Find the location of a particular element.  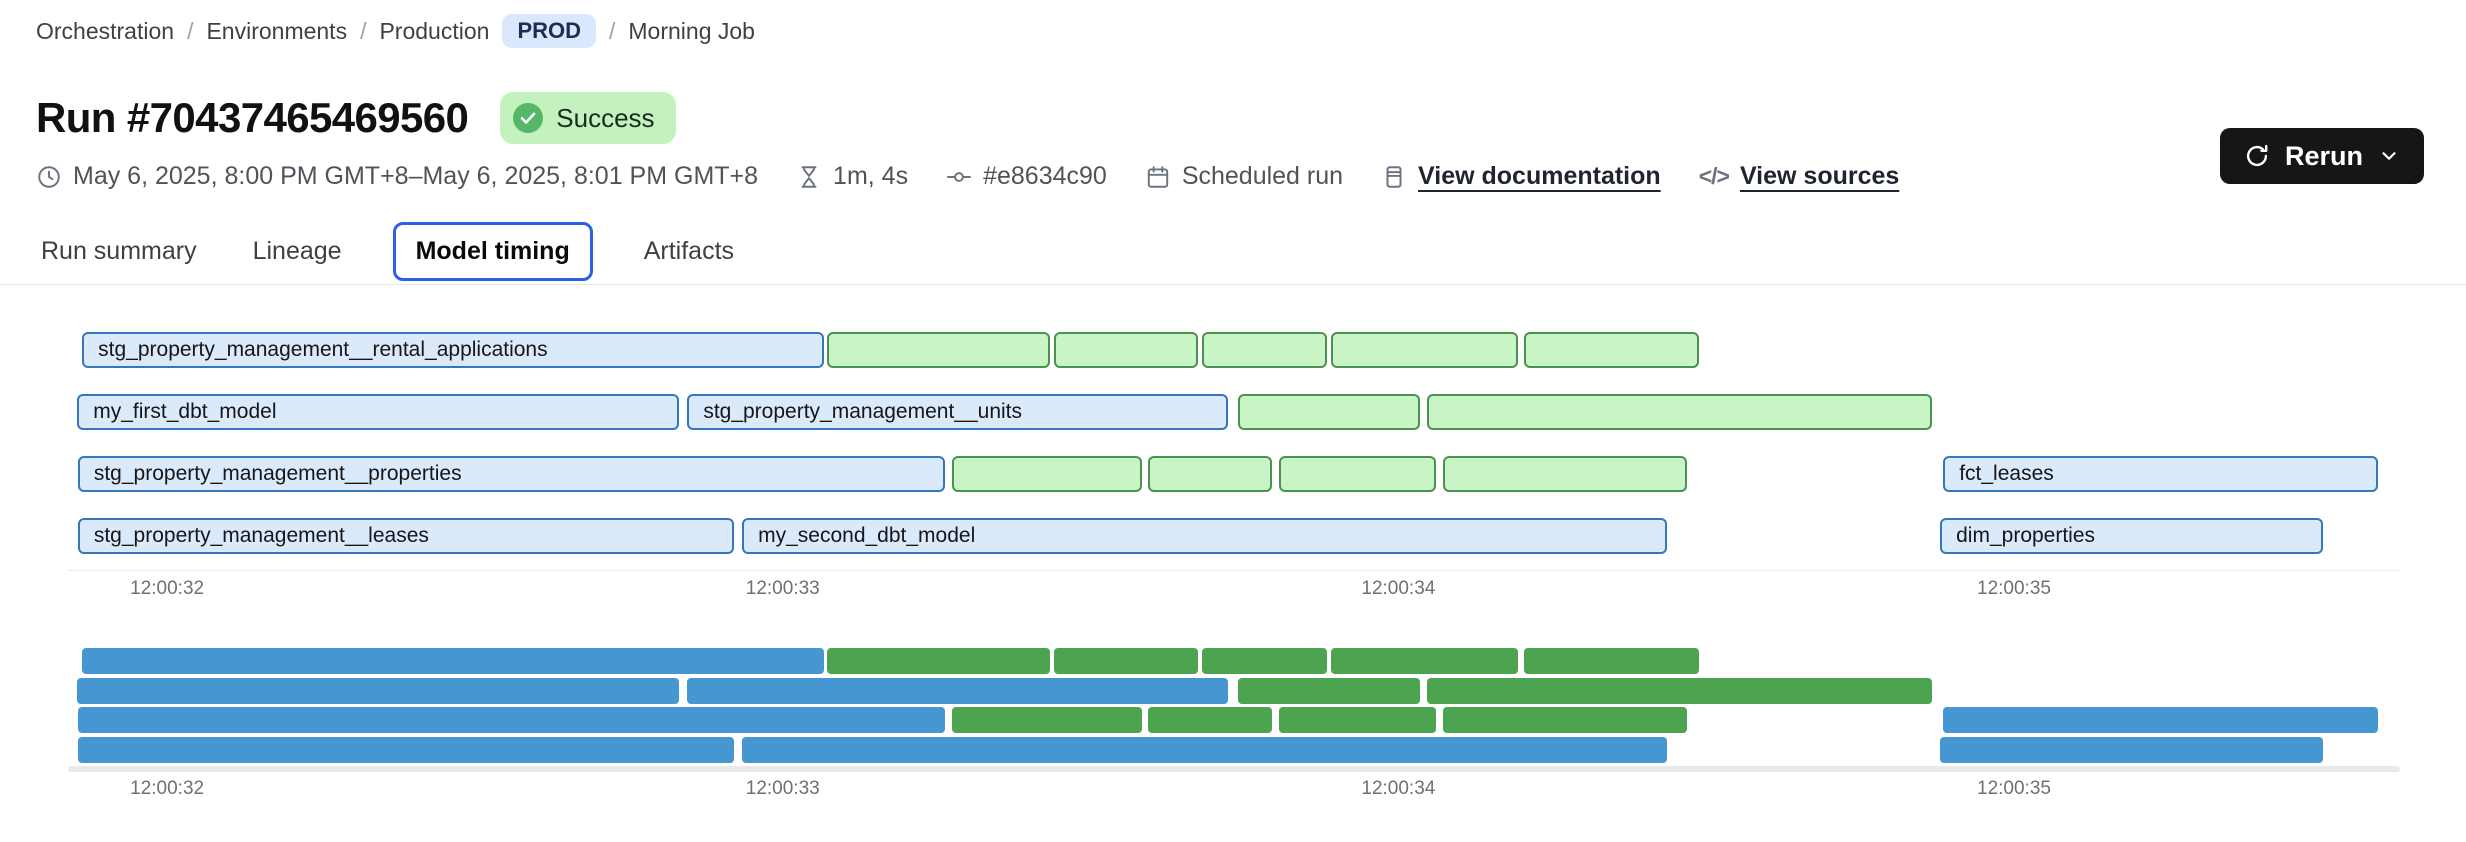

gantt-bar-stg_property_management__leases: stg_property_management__leases is located at coordinates (406, 536).